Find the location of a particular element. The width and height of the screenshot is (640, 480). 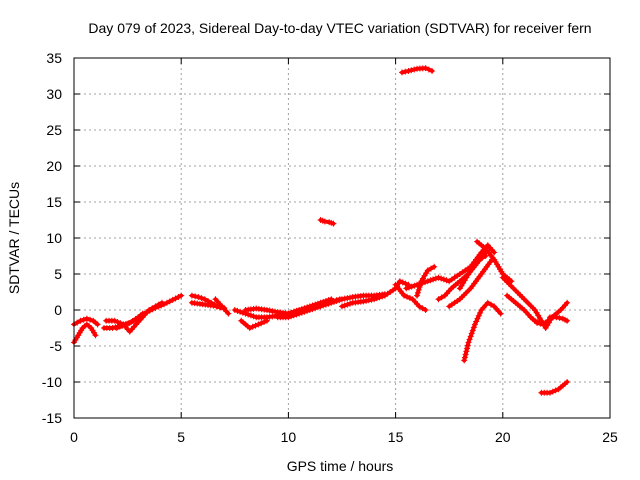

y-tick-label: 15 is located at coordinates (54, 202).